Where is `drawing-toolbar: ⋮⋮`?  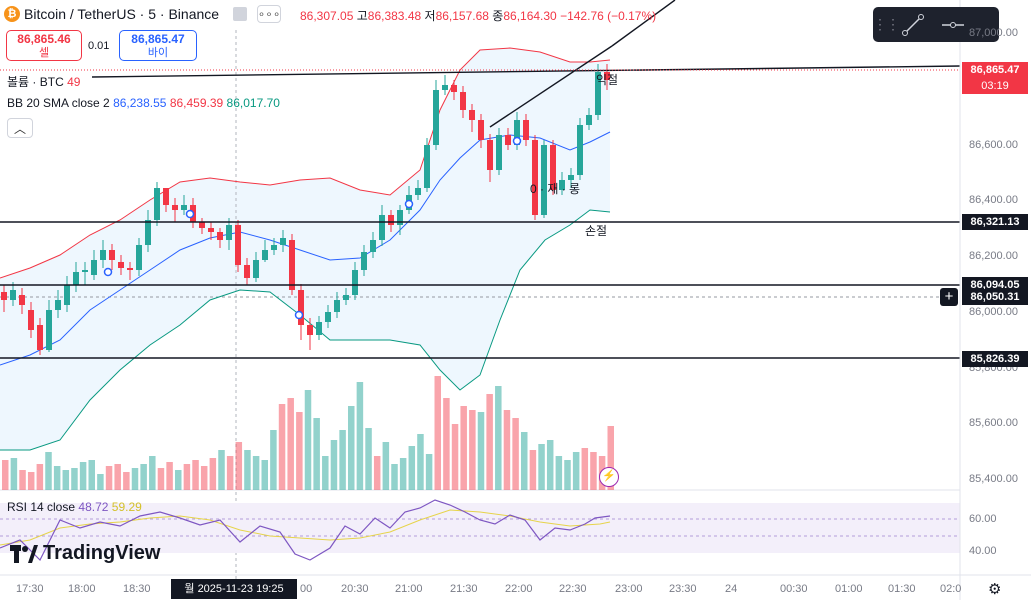
drawing-toolbar: ⋮⋮ is located at coordinates (936, 24).